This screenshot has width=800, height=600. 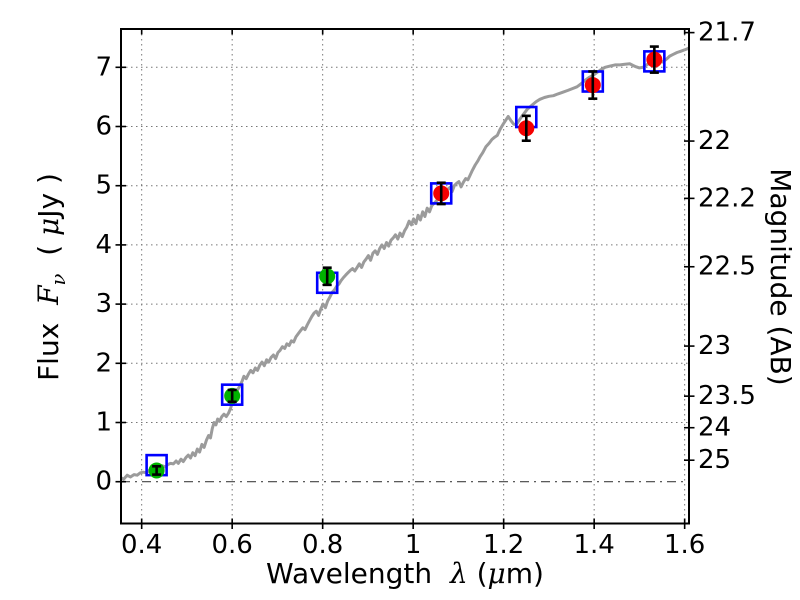 What do you see at coordinates (727, 396) in the screenshot?
I see `y-tick-right-label: 23.5` at bounding box center [727, 396].